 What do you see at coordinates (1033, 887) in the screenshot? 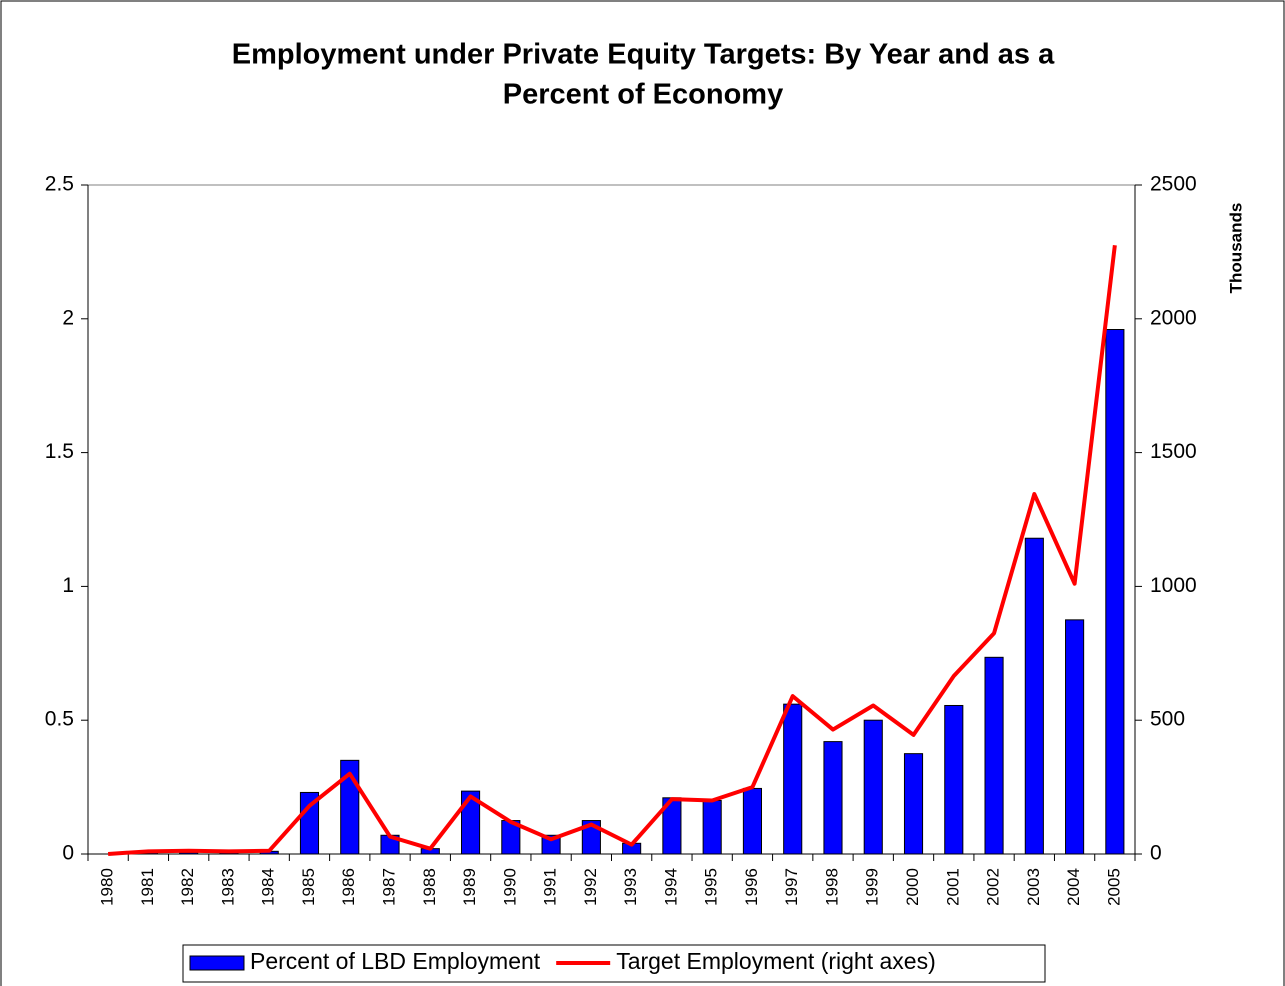
I see `x-tick-label: 2003` at bounding box center [1033, 887].